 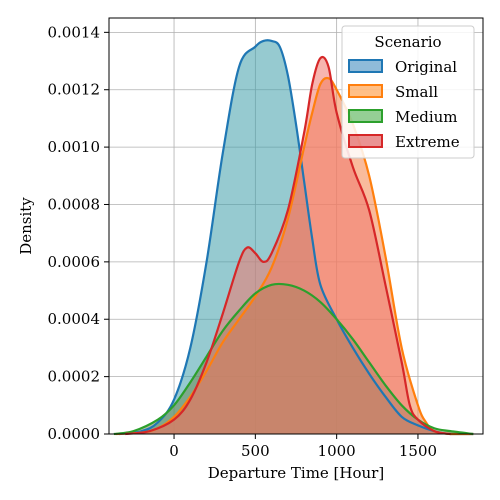 I want to click on y-tick-label: 0.0012, so click(x=74, y=90).